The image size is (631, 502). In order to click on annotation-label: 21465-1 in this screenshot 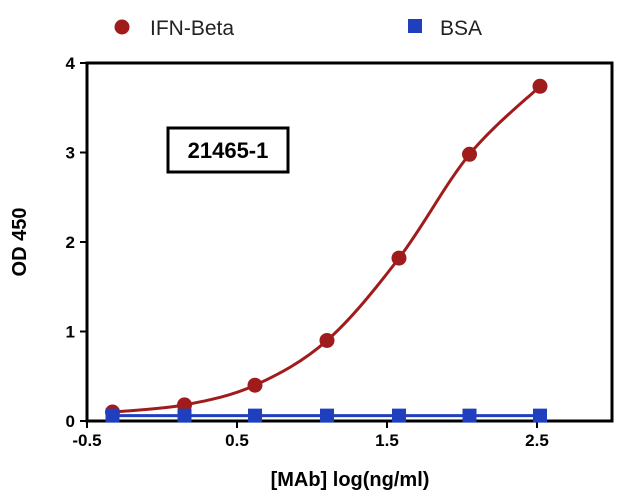, I will do `click(228, 150)`.